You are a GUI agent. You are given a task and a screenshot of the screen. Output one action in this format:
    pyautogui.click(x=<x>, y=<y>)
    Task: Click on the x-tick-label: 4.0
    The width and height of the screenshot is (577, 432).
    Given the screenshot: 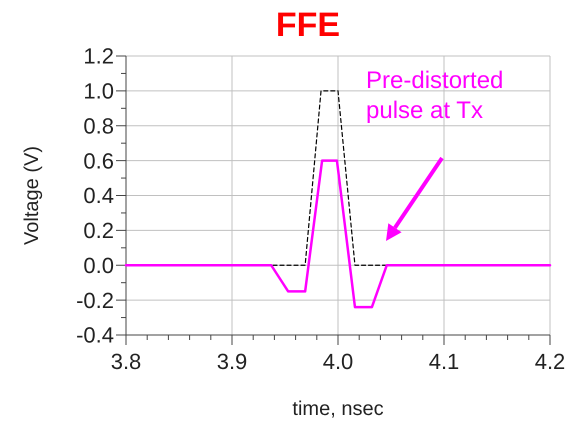 What is the action you would take?
    pyautogui.click(x=338, y=361)
    